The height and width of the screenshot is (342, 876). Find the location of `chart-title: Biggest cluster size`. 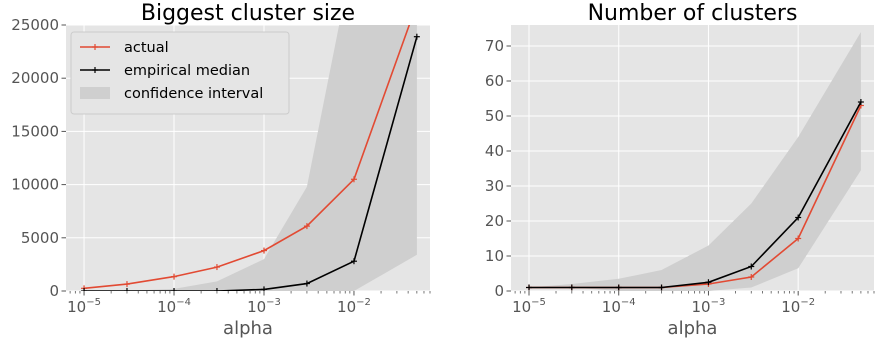

chart-title: Biggest cluster size is located at coordinates (248, 13).